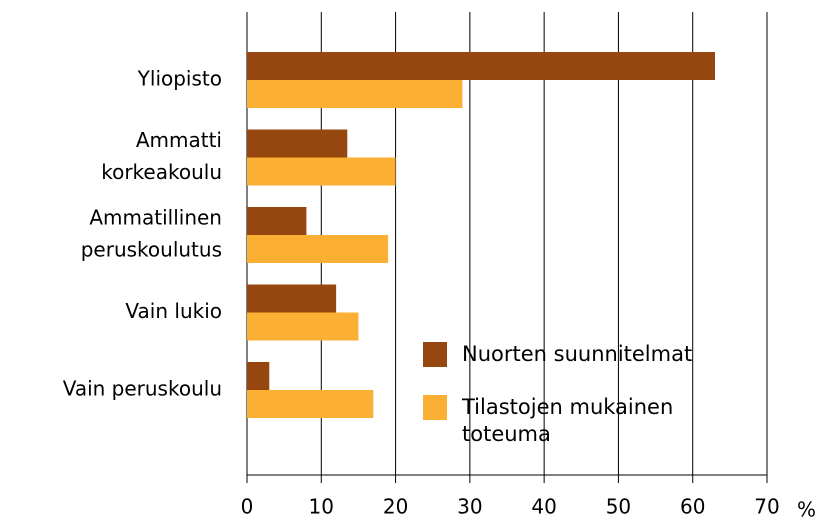  What do you see at coordinates (142, 389) in the screenshot?
I see `y-tick-label: Vain peruskoulu` at bounding box center [142, 389].